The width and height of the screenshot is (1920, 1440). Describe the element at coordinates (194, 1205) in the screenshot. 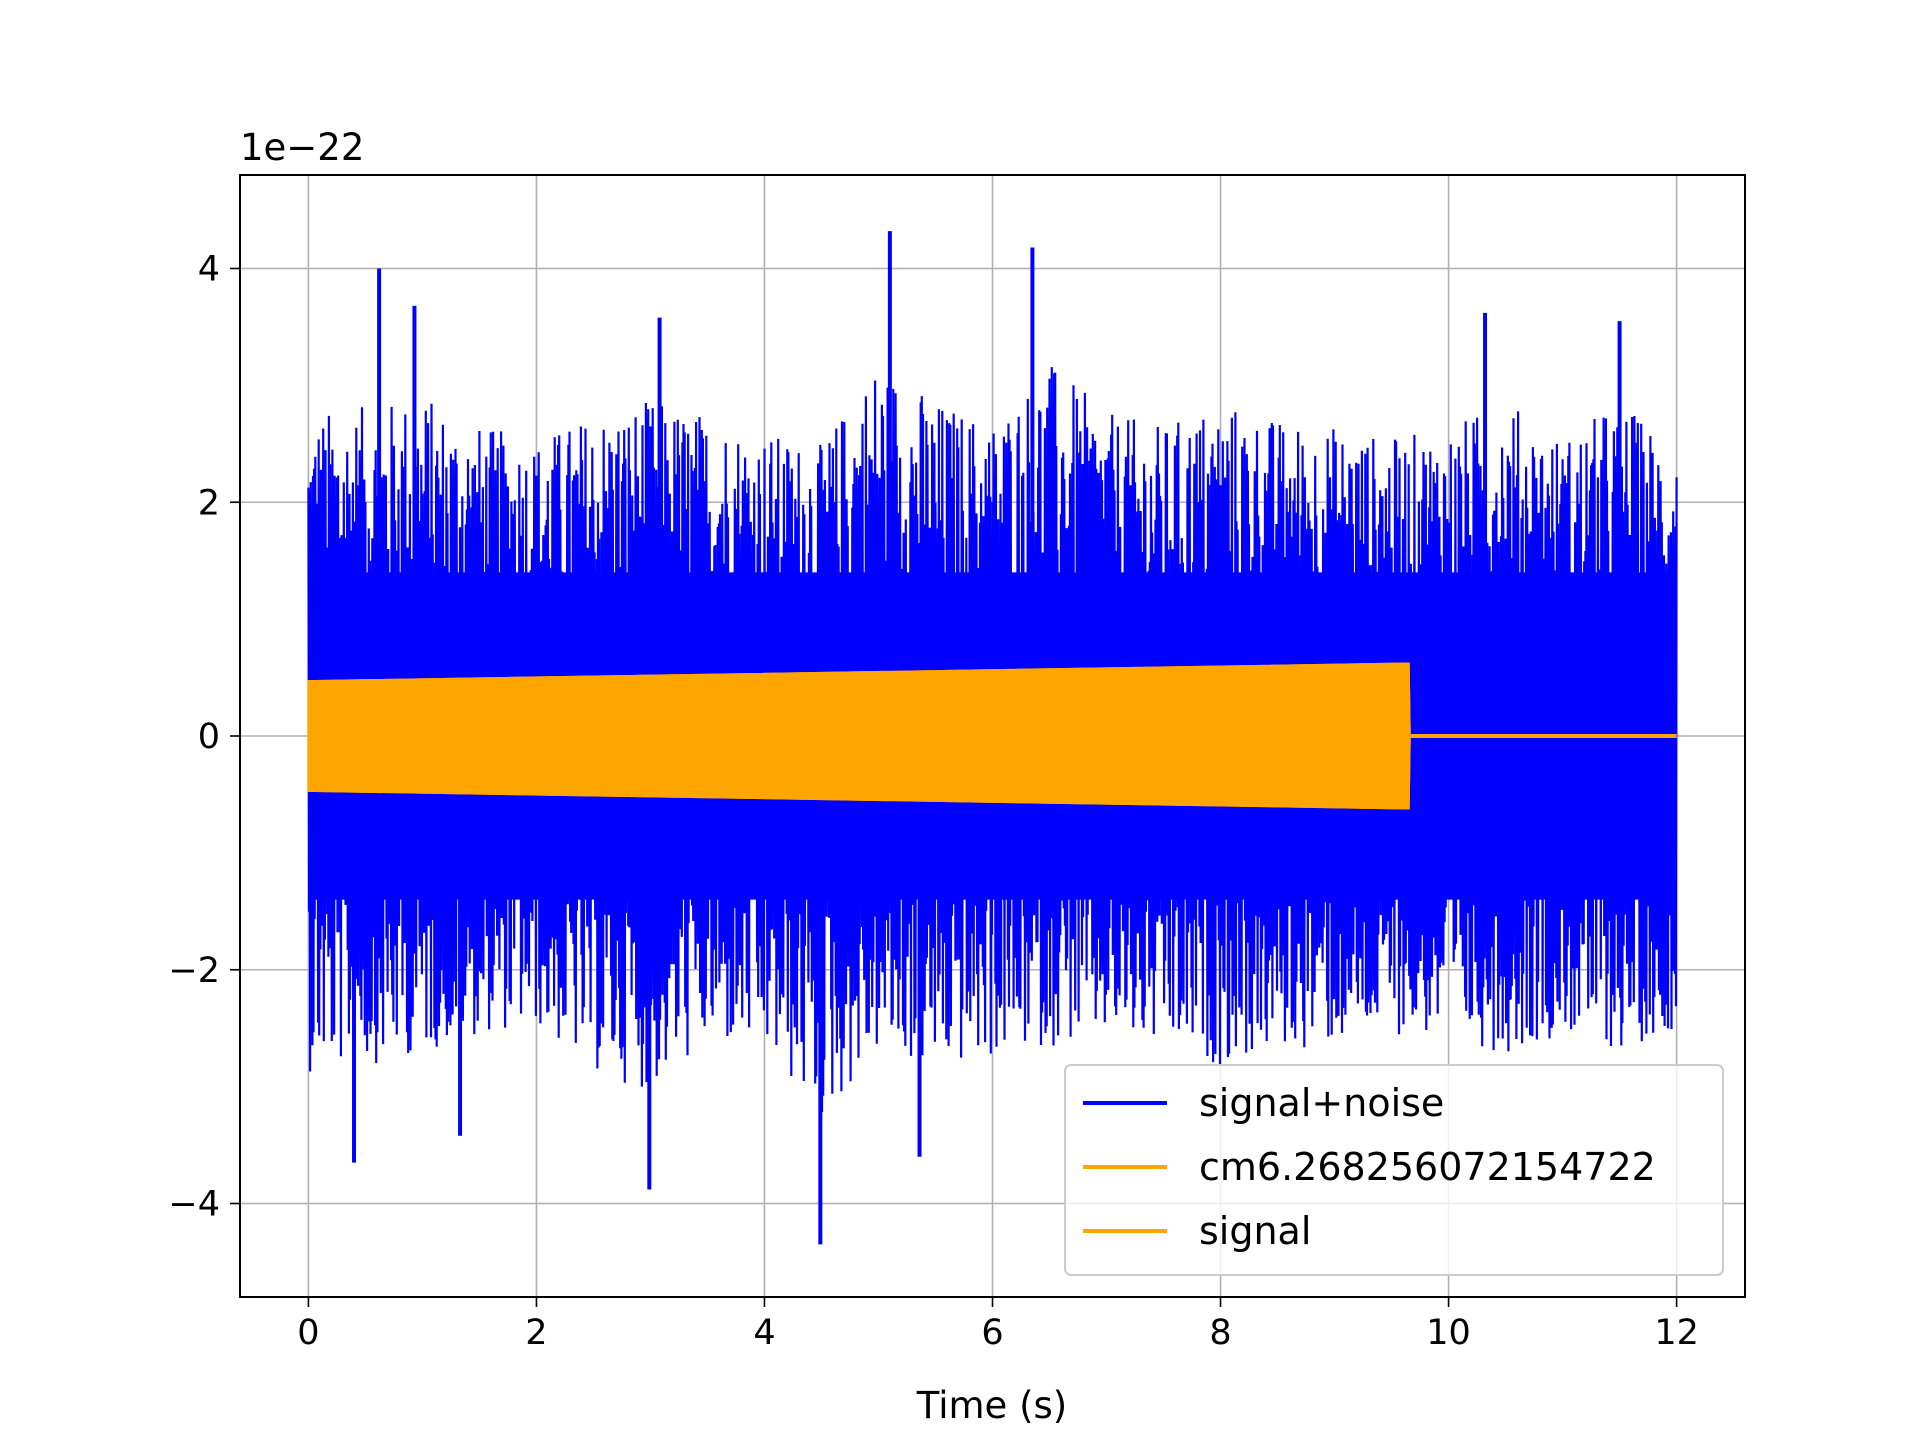

I see `y-tick-label: −4` at that location.